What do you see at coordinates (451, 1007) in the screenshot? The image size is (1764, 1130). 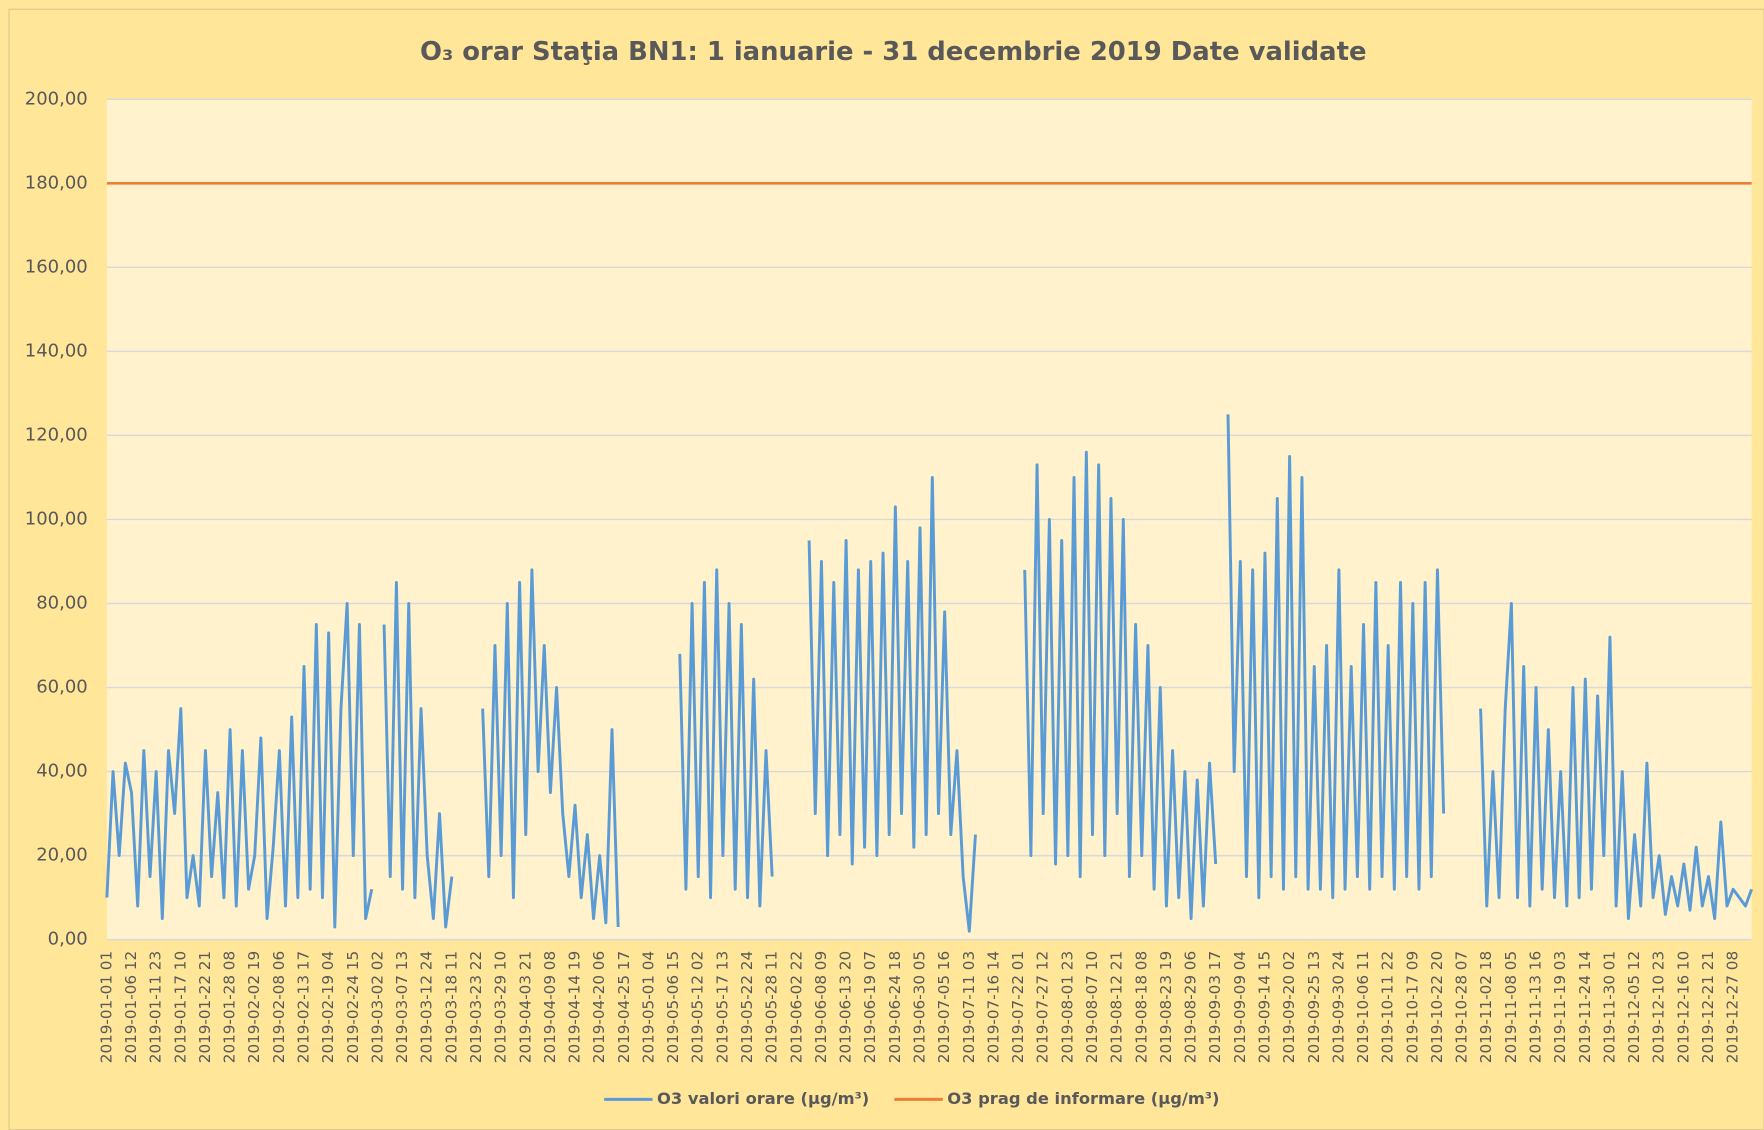 I see `x-tick-label: 2019-03-18 11` at bounding box center [451, 1007].